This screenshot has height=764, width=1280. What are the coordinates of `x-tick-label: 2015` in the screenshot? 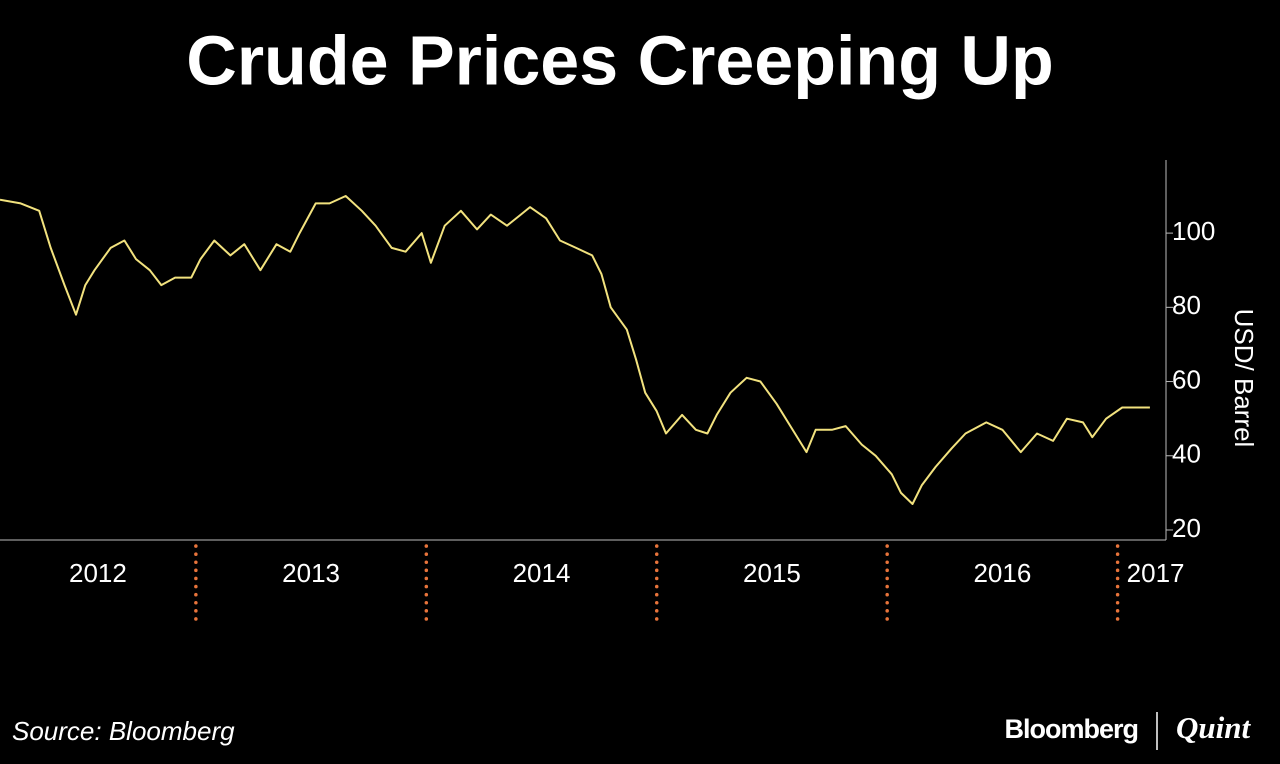 It's located at (772, 573).